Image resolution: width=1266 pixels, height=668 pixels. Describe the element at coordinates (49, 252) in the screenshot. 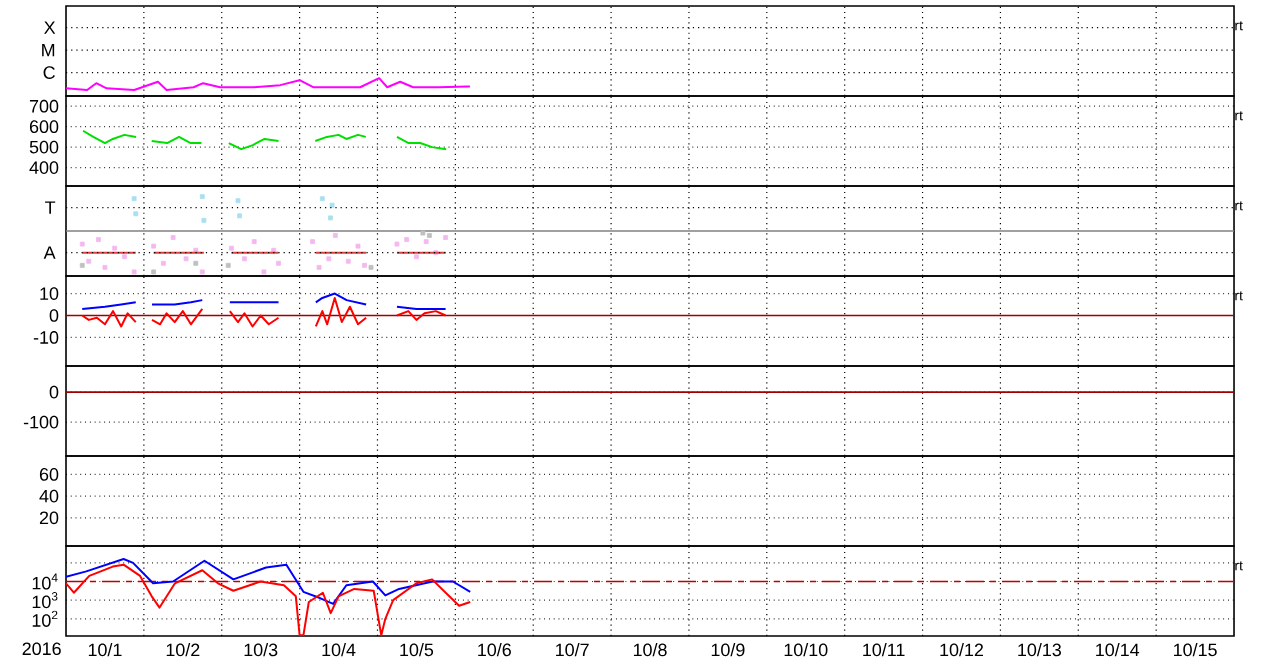

I see `text: A` at that location.